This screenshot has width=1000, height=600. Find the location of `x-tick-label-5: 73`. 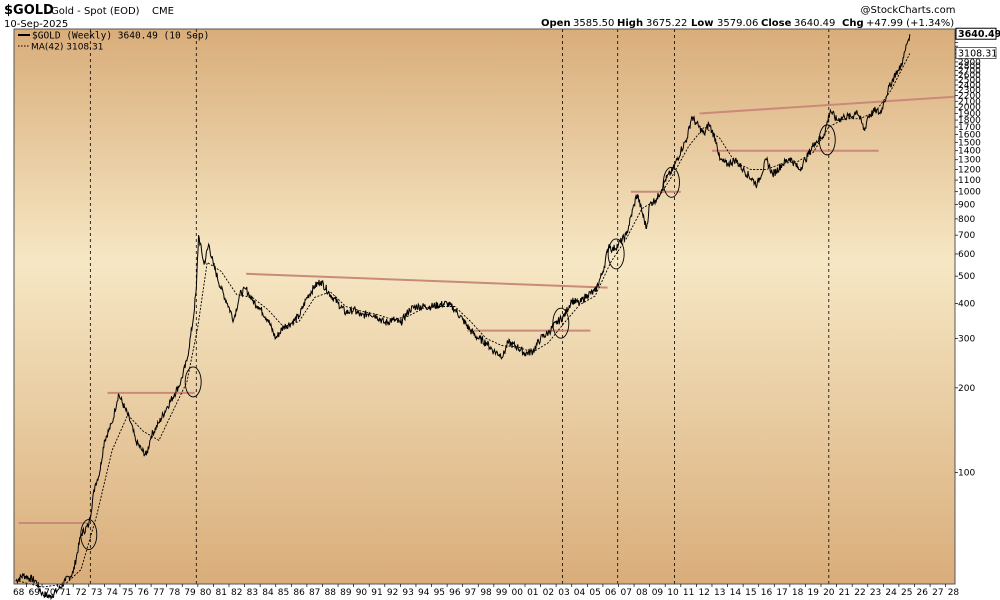

x-tick-label-5: 73 is located at coordinates (96, 593).